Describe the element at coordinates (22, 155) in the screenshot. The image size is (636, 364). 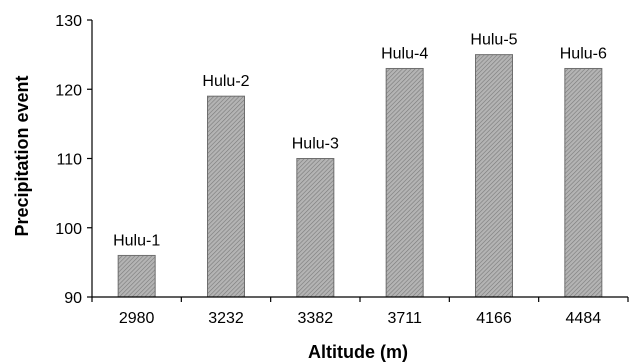
I see `y-axis-title: Precipitation event` at that location.